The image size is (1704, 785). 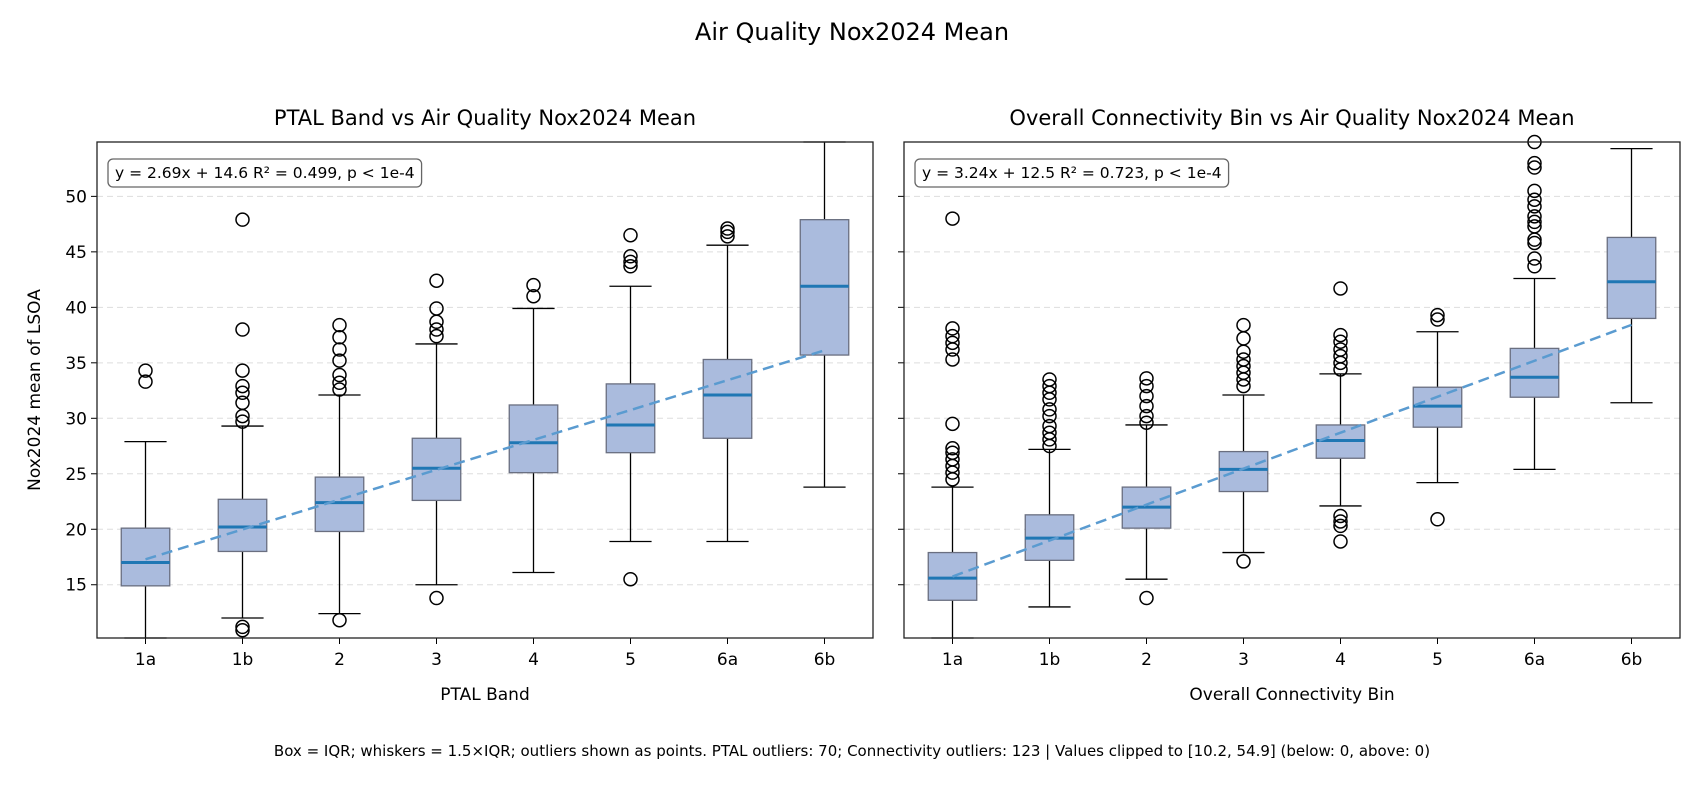 I want to click on y-tick-label: 20, so click(x=76, y=530).